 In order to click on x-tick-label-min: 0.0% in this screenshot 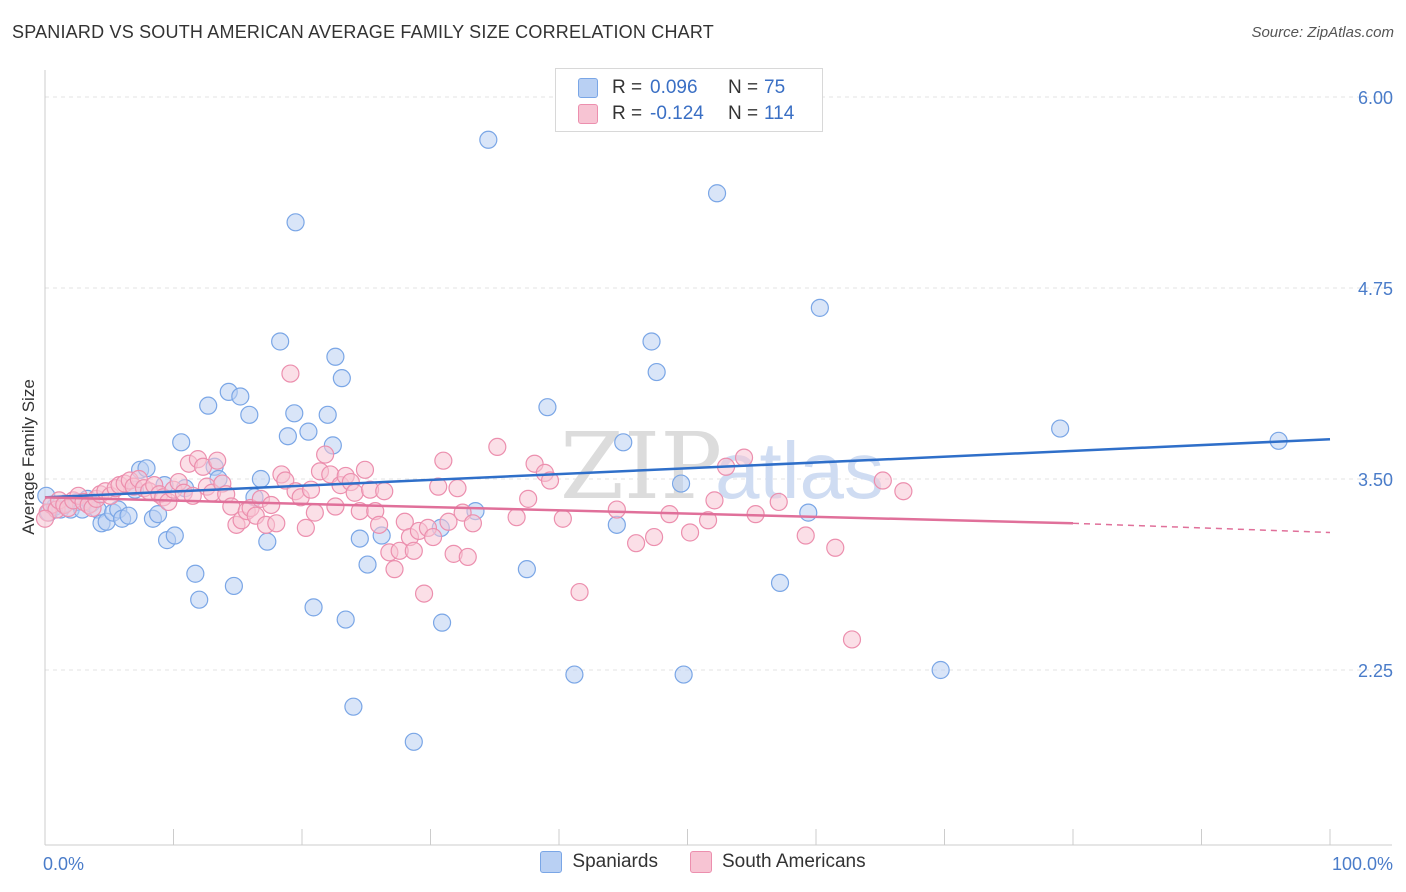, I will do `click(63, 864)`.